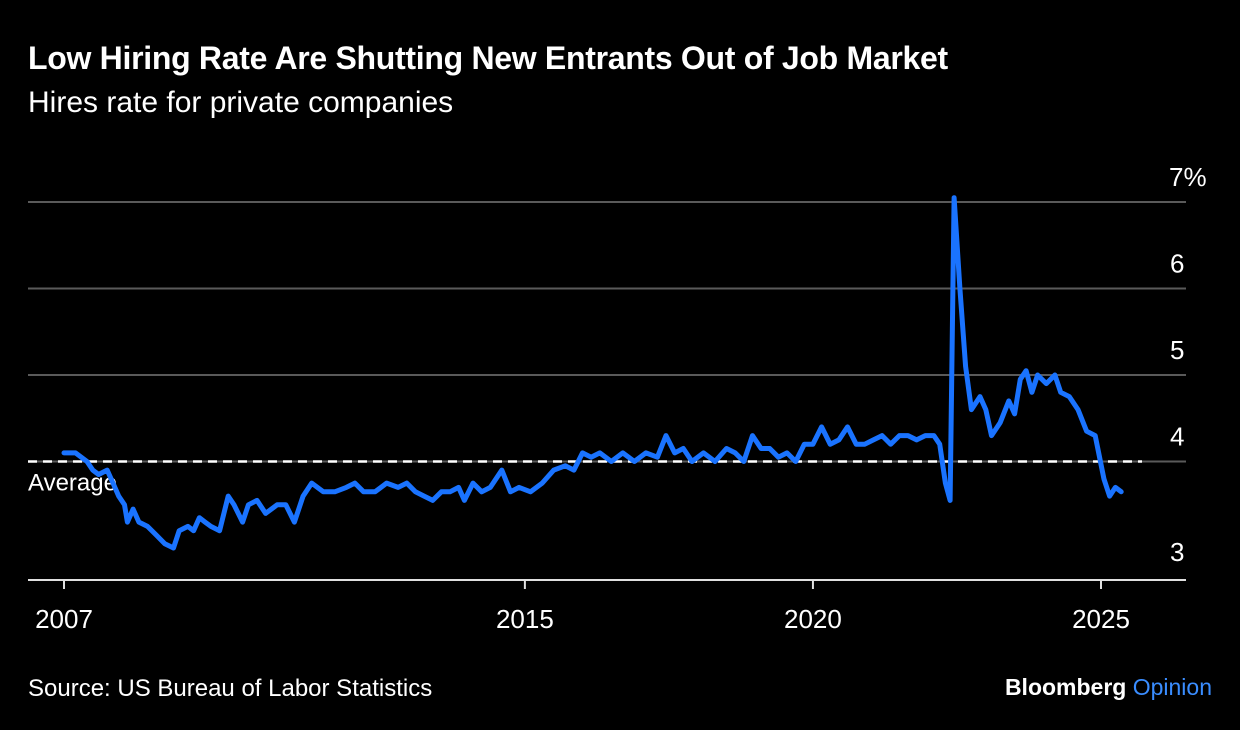  I want to click on y-tick-label: 6, so click(1177, 264).